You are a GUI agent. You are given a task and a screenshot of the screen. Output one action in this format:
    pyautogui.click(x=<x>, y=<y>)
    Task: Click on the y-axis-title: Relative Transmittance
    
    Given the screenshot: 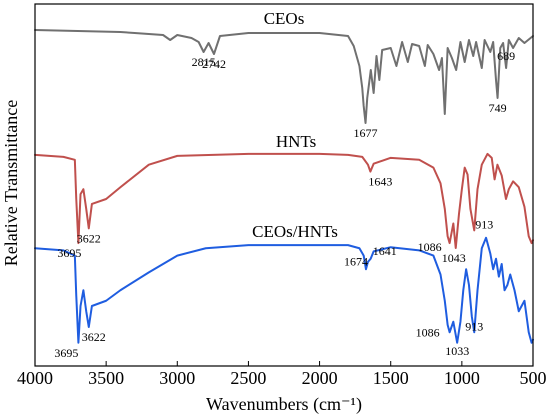 What is the action you would take?
    pyautogui.click(x=11, y=183)
    